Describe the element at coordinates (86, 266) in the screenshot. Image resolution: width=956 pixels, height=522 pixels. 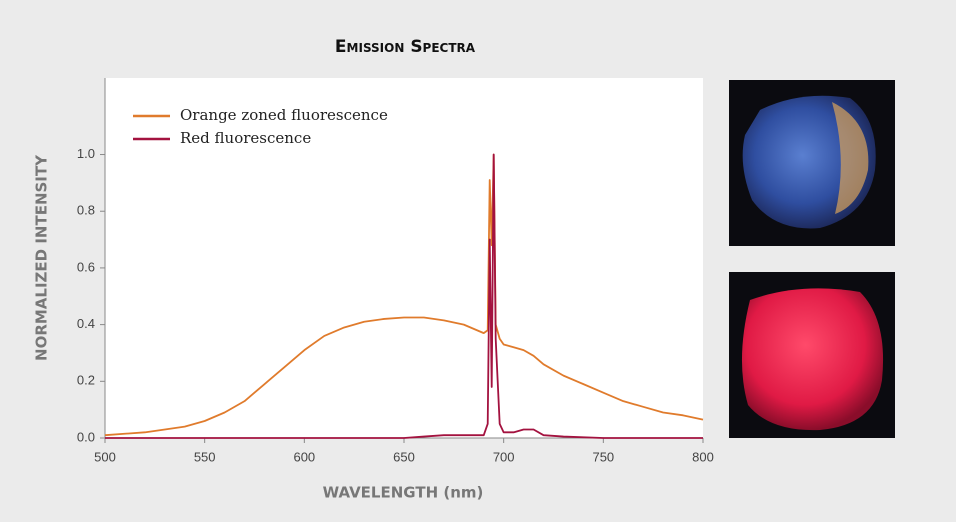
I see `y-tick-label: 0.6` at that location.